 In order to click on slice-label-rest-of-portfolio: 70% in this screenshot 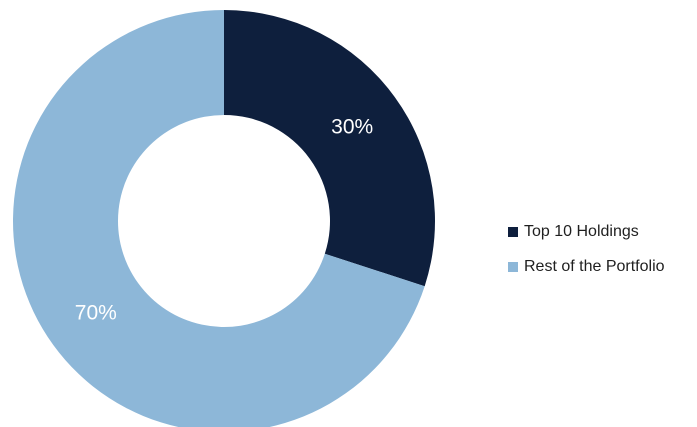, I will do `click(96, 313)`.